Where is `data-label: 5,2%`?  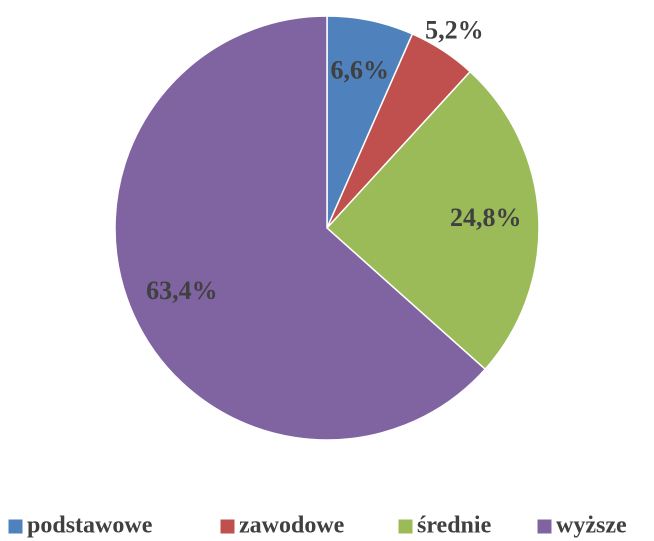
data-label: 5,2% is located at coordinates (454, 30).